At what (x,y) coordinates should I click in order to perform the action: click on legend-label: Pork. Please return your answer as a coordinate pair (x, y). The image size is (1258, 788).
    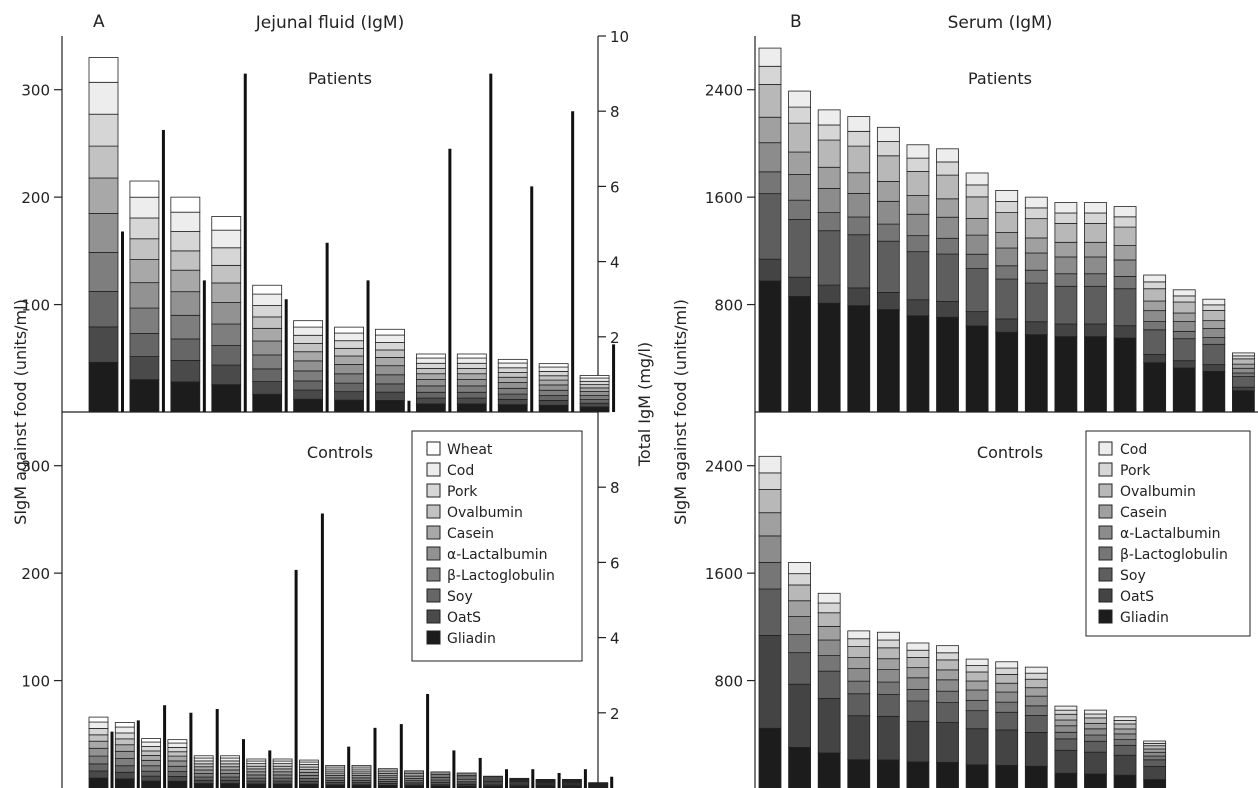
    Looking at the image, I should click on (462, 492).